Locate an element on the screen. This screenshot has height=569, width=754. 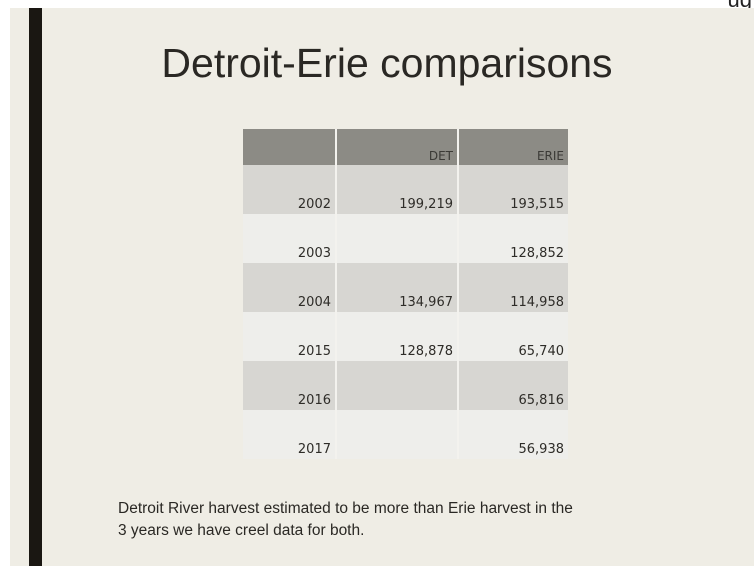
corner-text: ug is located at coordinates (740, 4).